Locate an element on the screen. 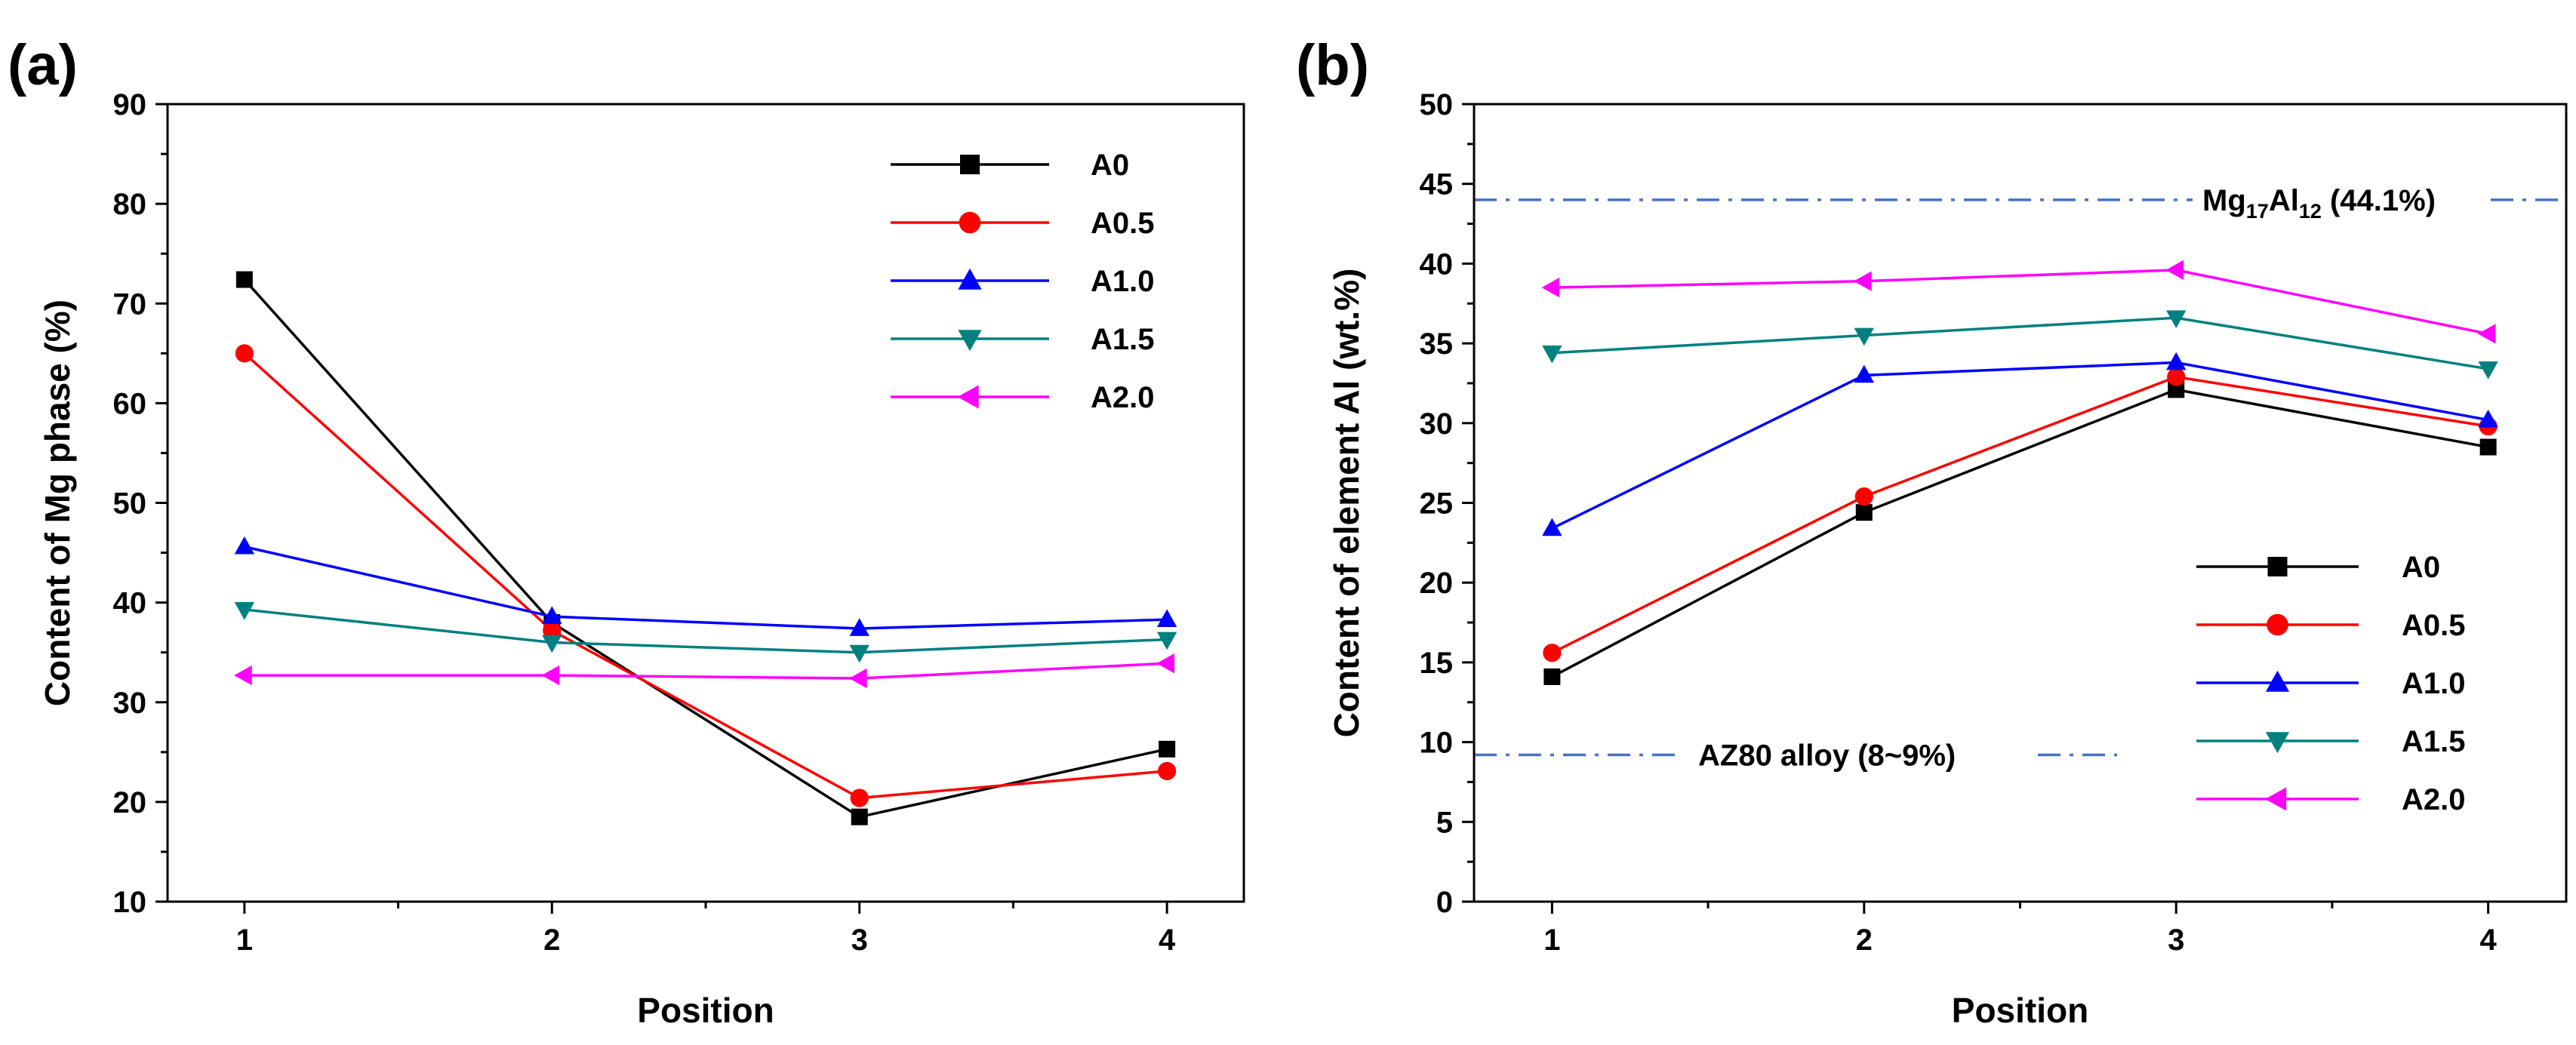 This screenshot has width=2576, height=1045. panel-a-x-axis-title: Position is located at coordinates (705, 1010).